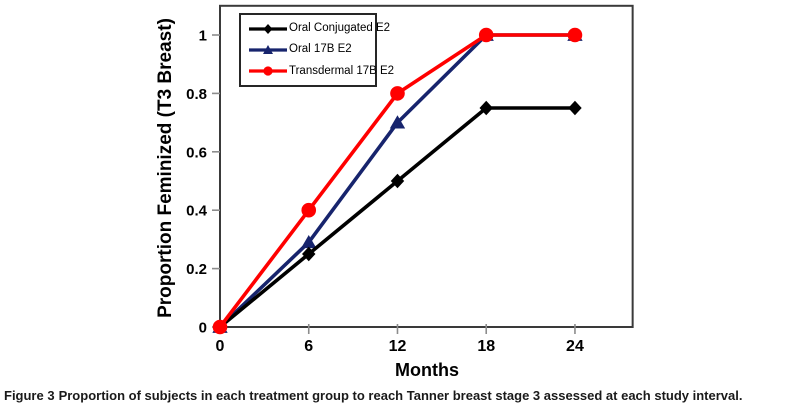 This screenshot has width=795, height=414. I want to click on y-tick-label: 0.4, so click(197, 211).